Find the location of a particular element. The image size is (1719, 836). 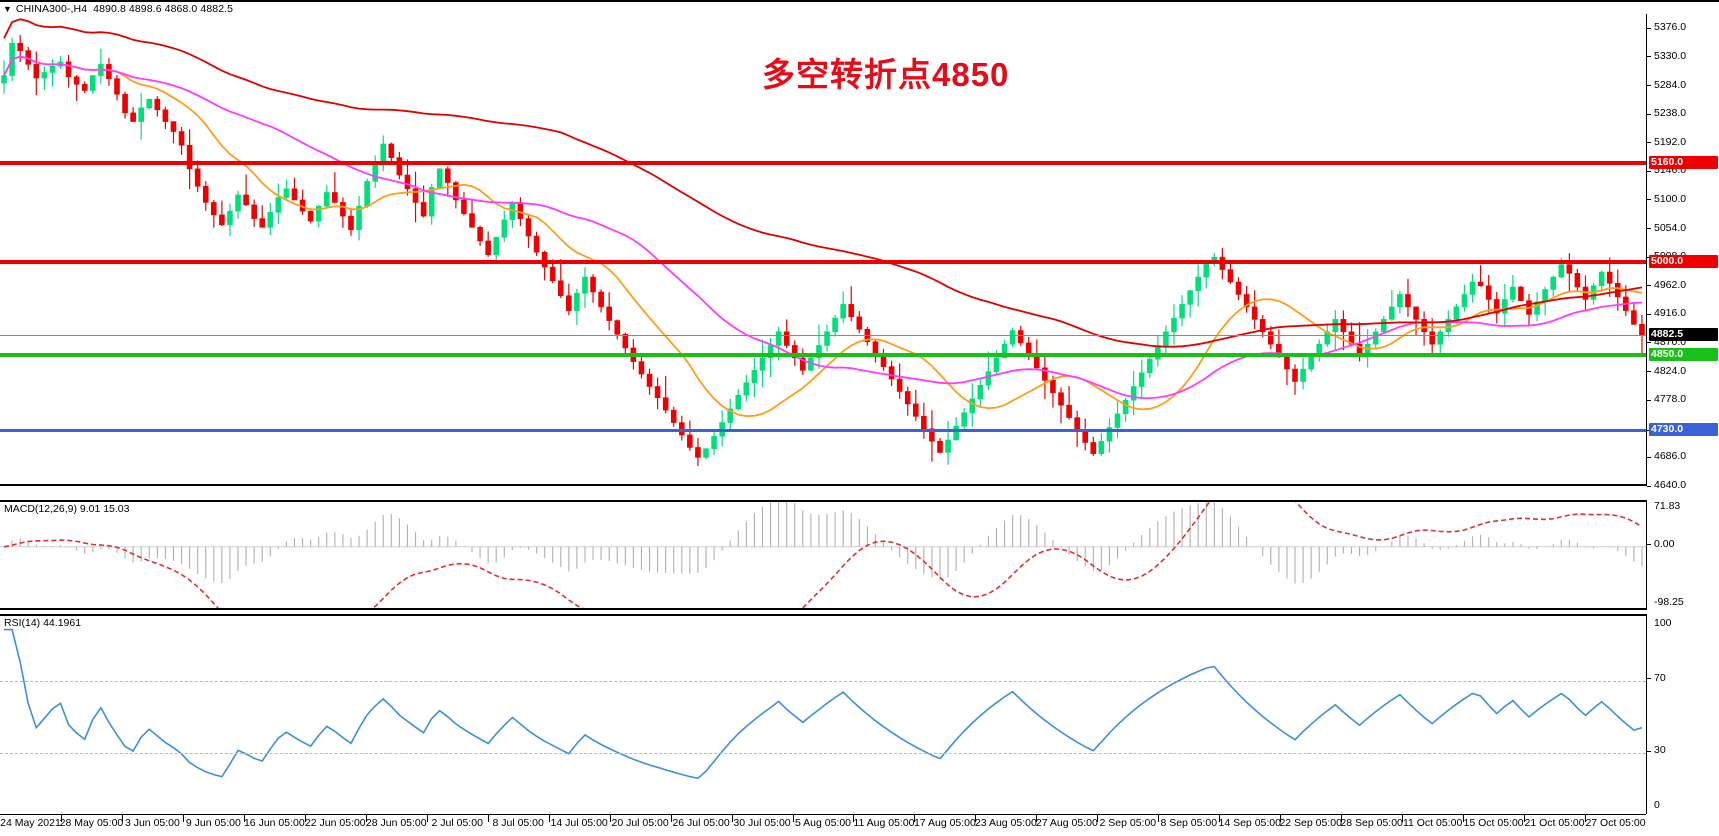

time-axis-pad is located at coordinates (1682, 825).